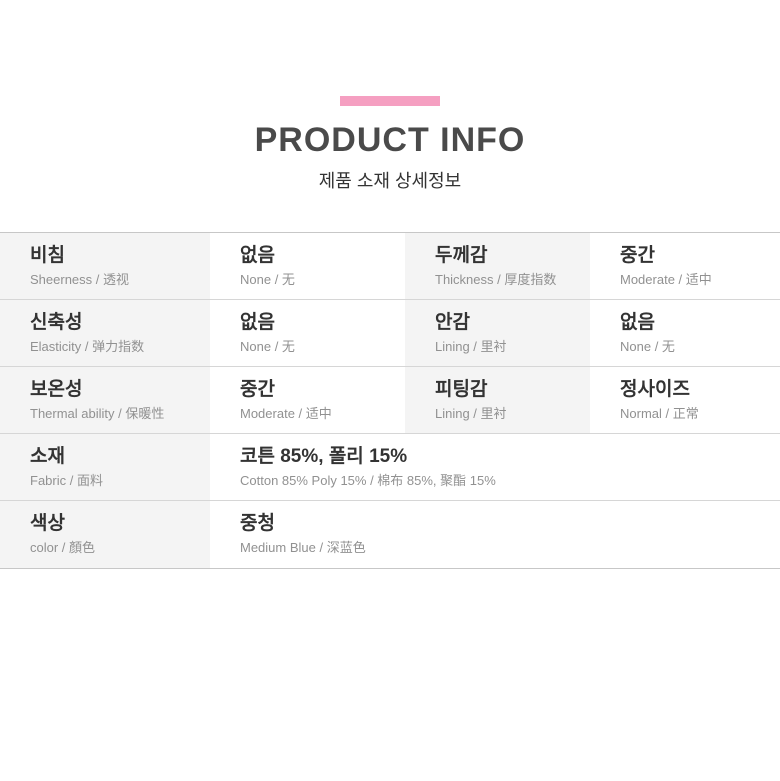 This screenshot has height=781, width=780. Describe the element at coordinates (685, 266) in the screenshot. I see `spec-value-thickness: 중간 Moderate / 适中` at that location.